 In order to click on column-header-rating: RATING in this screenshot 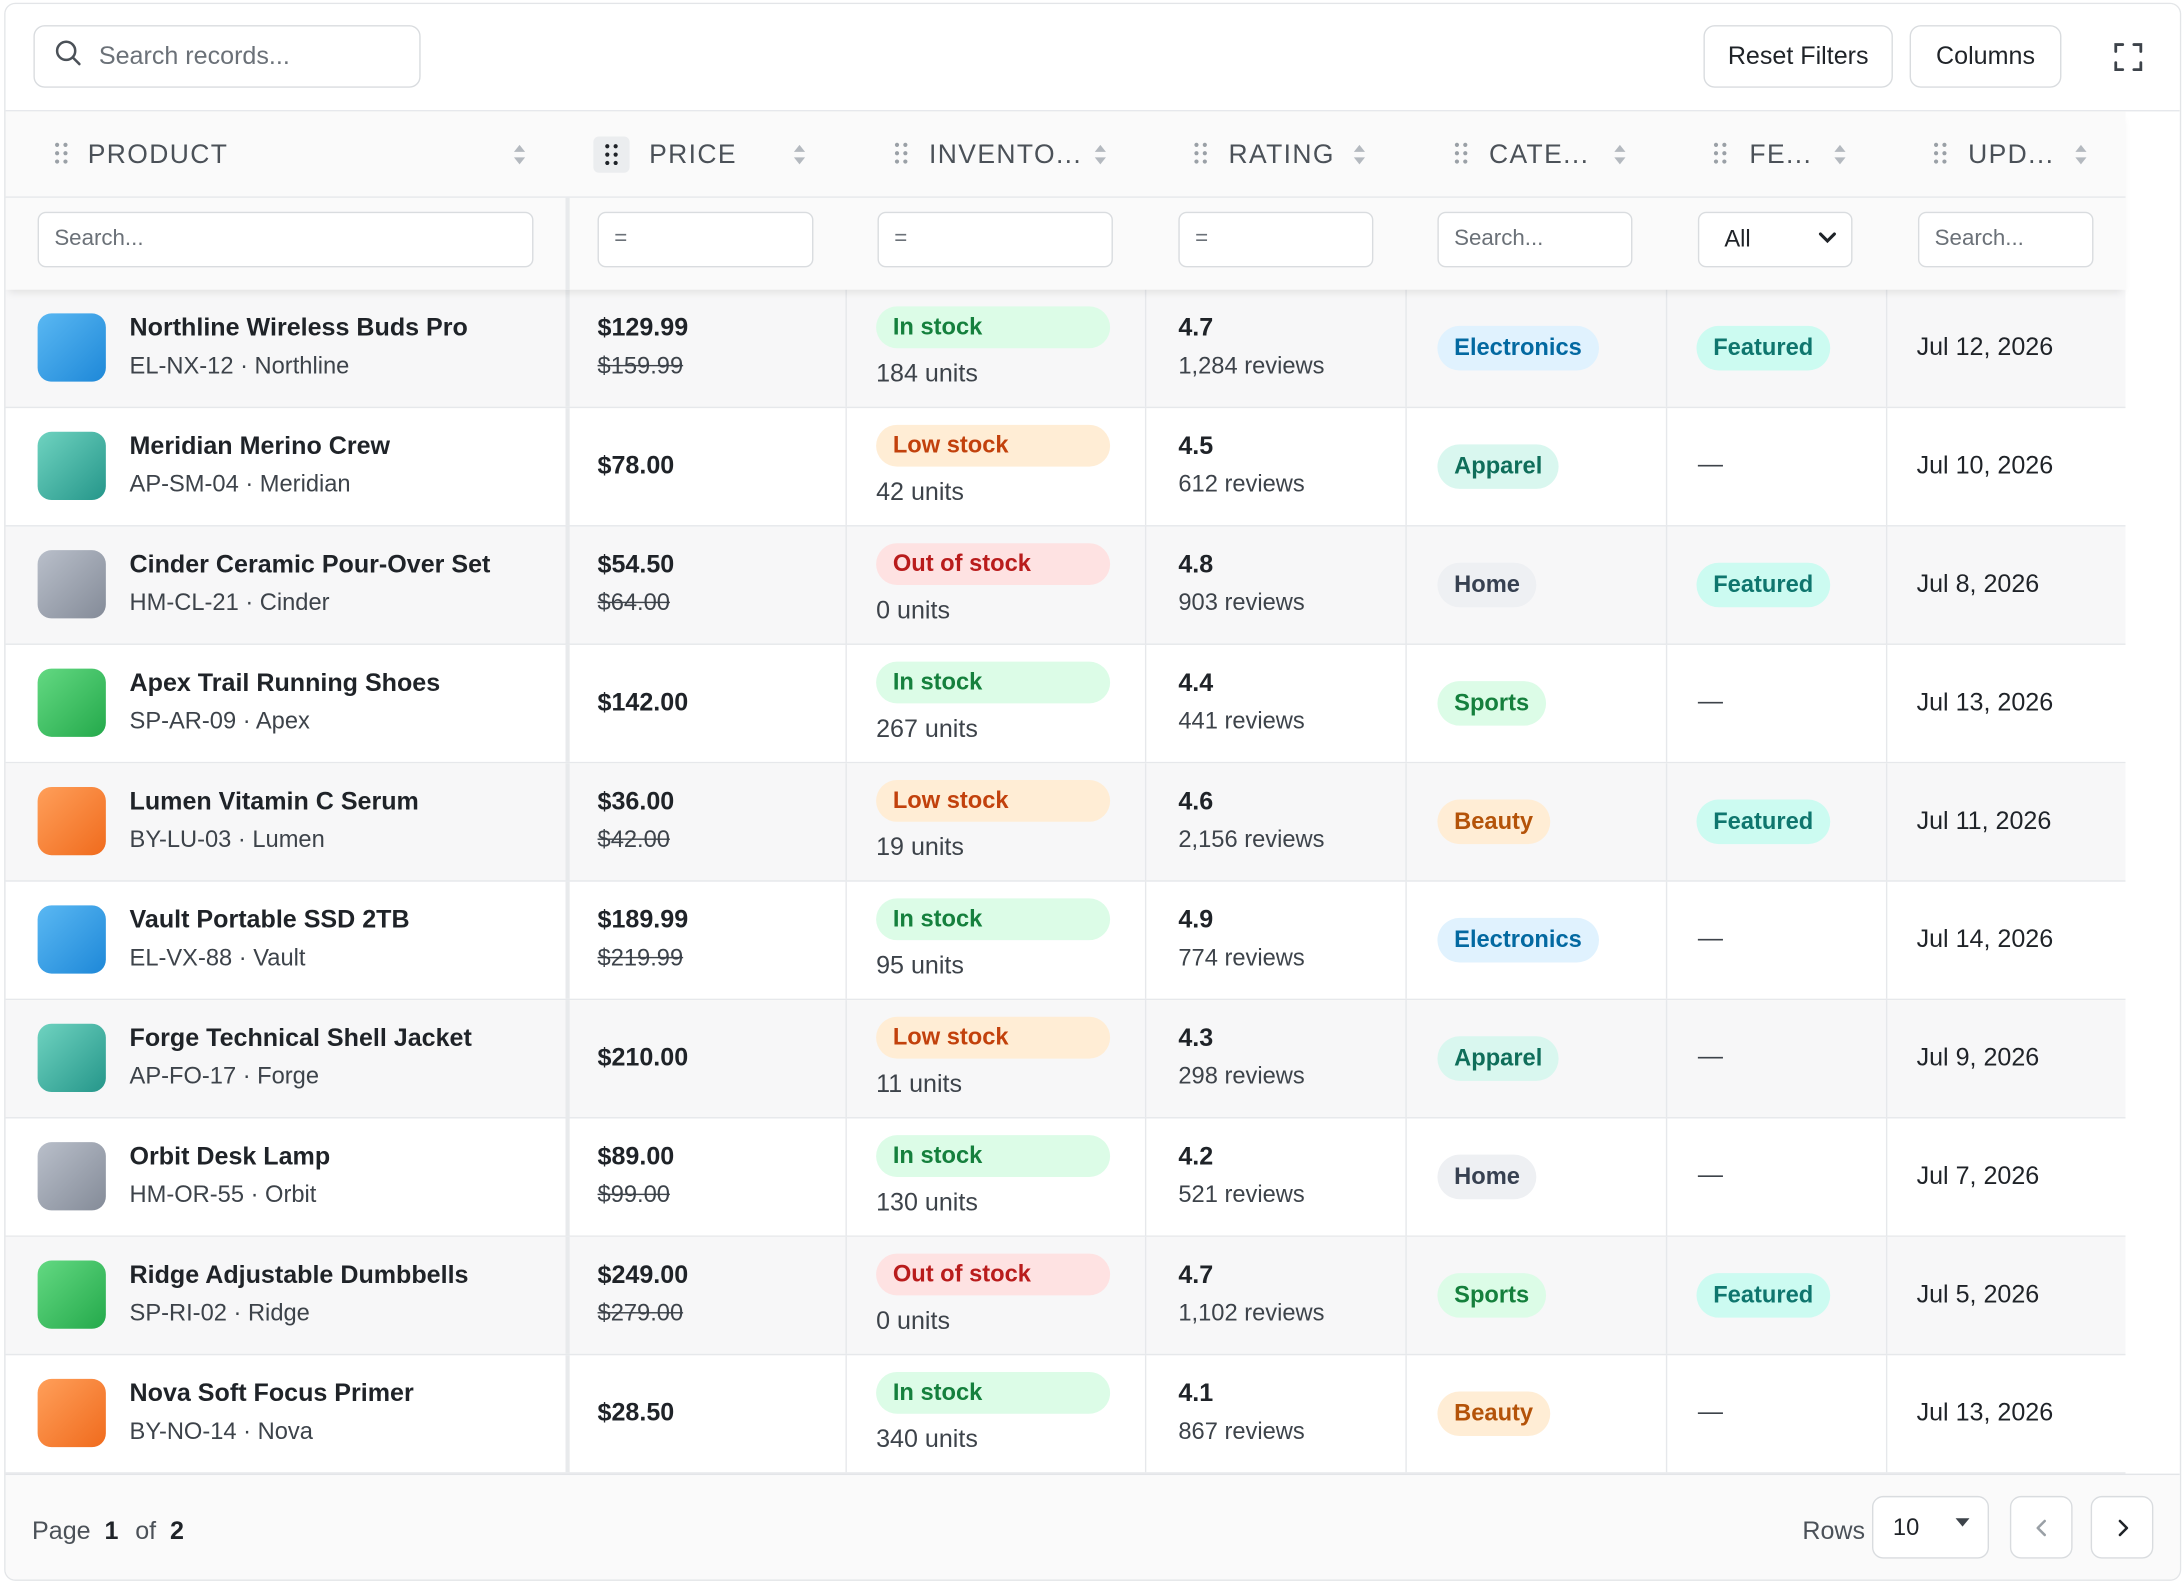, I will do `click(1281, 155)`.